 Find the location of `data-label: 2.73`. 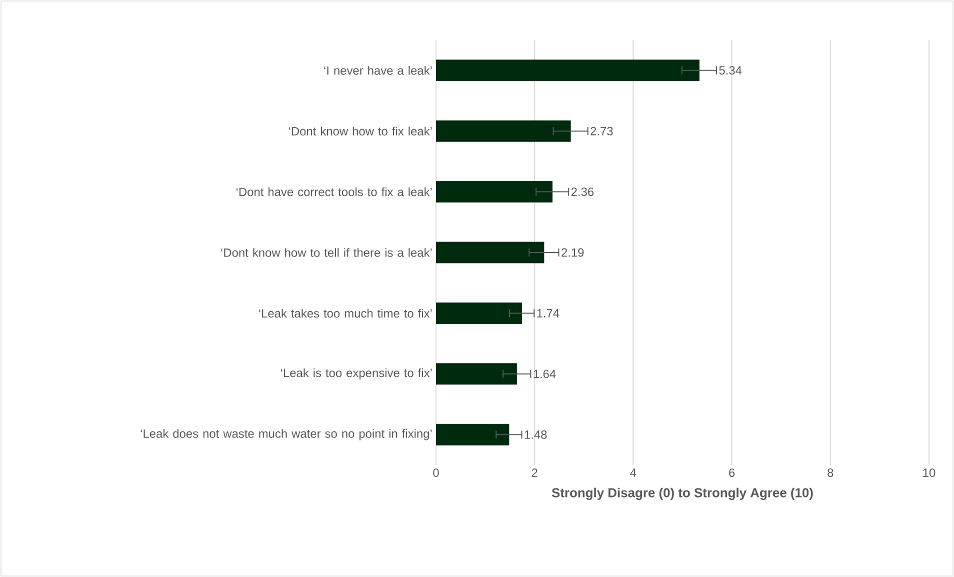

data-label: 2.73 is located at coordinates (601, 131).